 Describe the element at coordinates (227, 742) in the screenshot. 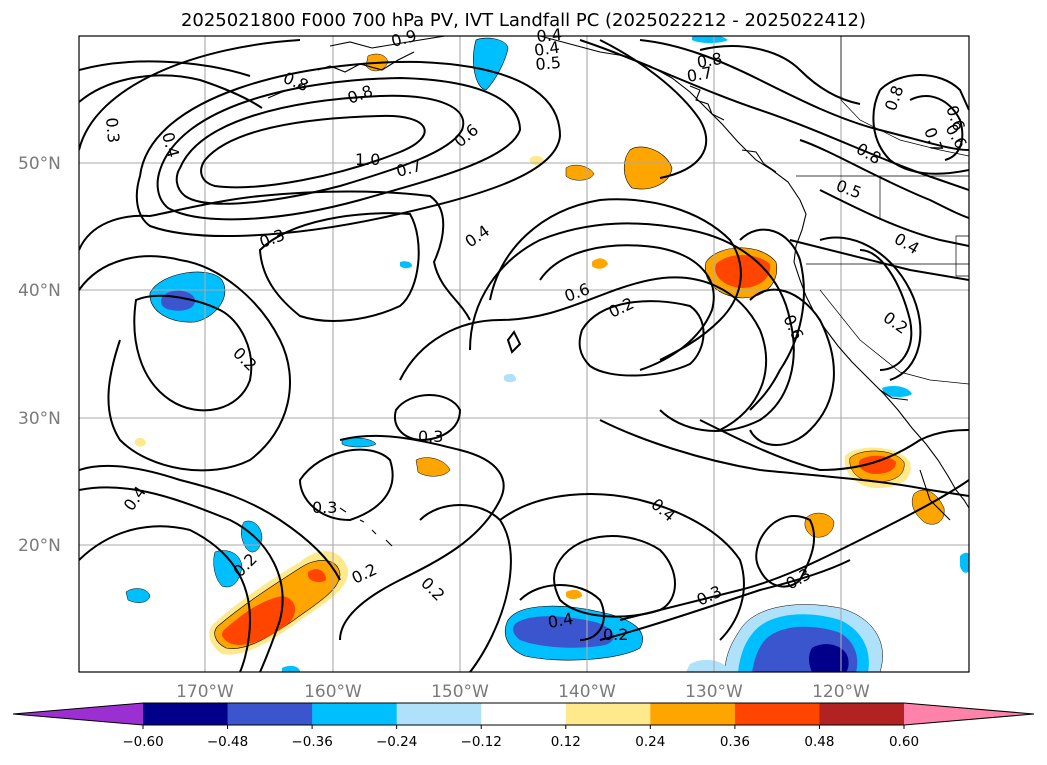

I see `colorbar-tick-label: −0.48` at that location.